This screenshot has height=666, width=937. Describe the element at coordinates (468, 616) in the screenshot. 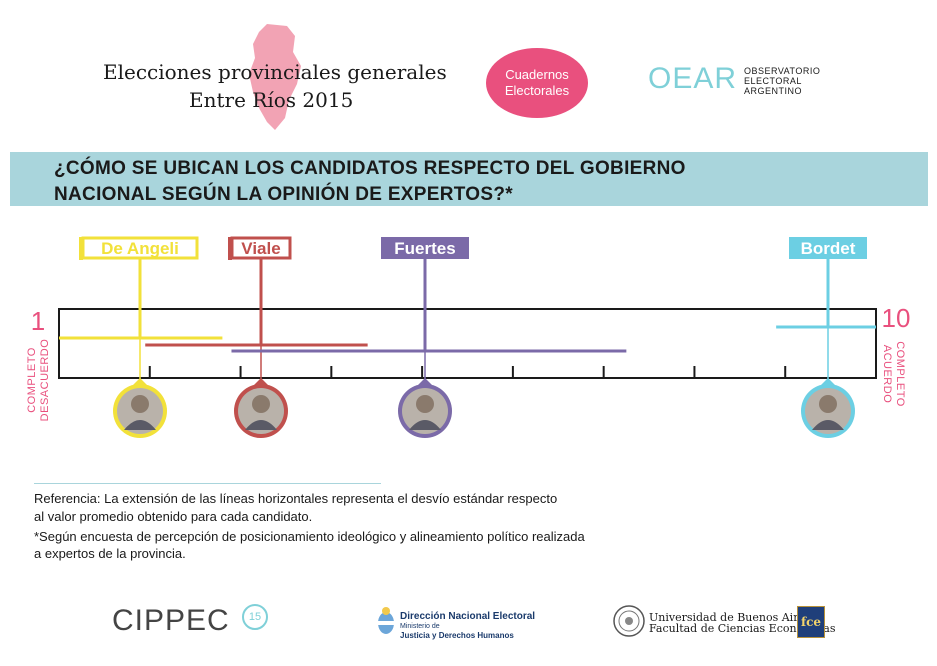

I see `dne-title: Dirección Nacional Electoral` at that location.